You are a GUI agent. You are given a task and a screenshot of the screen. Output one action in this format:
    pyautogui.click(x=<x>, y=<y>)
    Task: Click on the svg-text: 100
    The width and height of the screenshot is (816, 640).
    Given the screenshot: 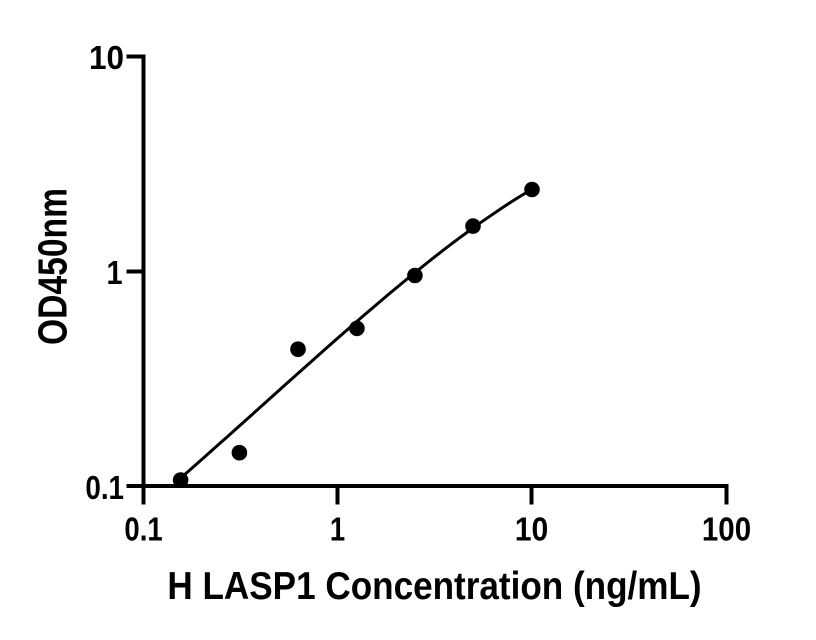 What is the action you would take?
    pyautogui.click(x=726, y=529)
    